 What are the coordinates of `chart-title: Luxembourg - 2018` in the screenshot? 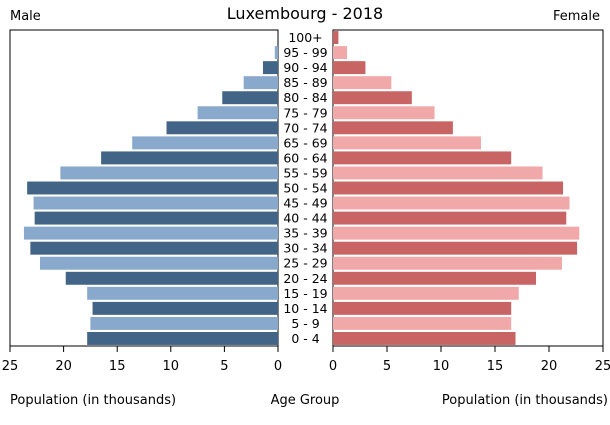 It's located at (305, 13).